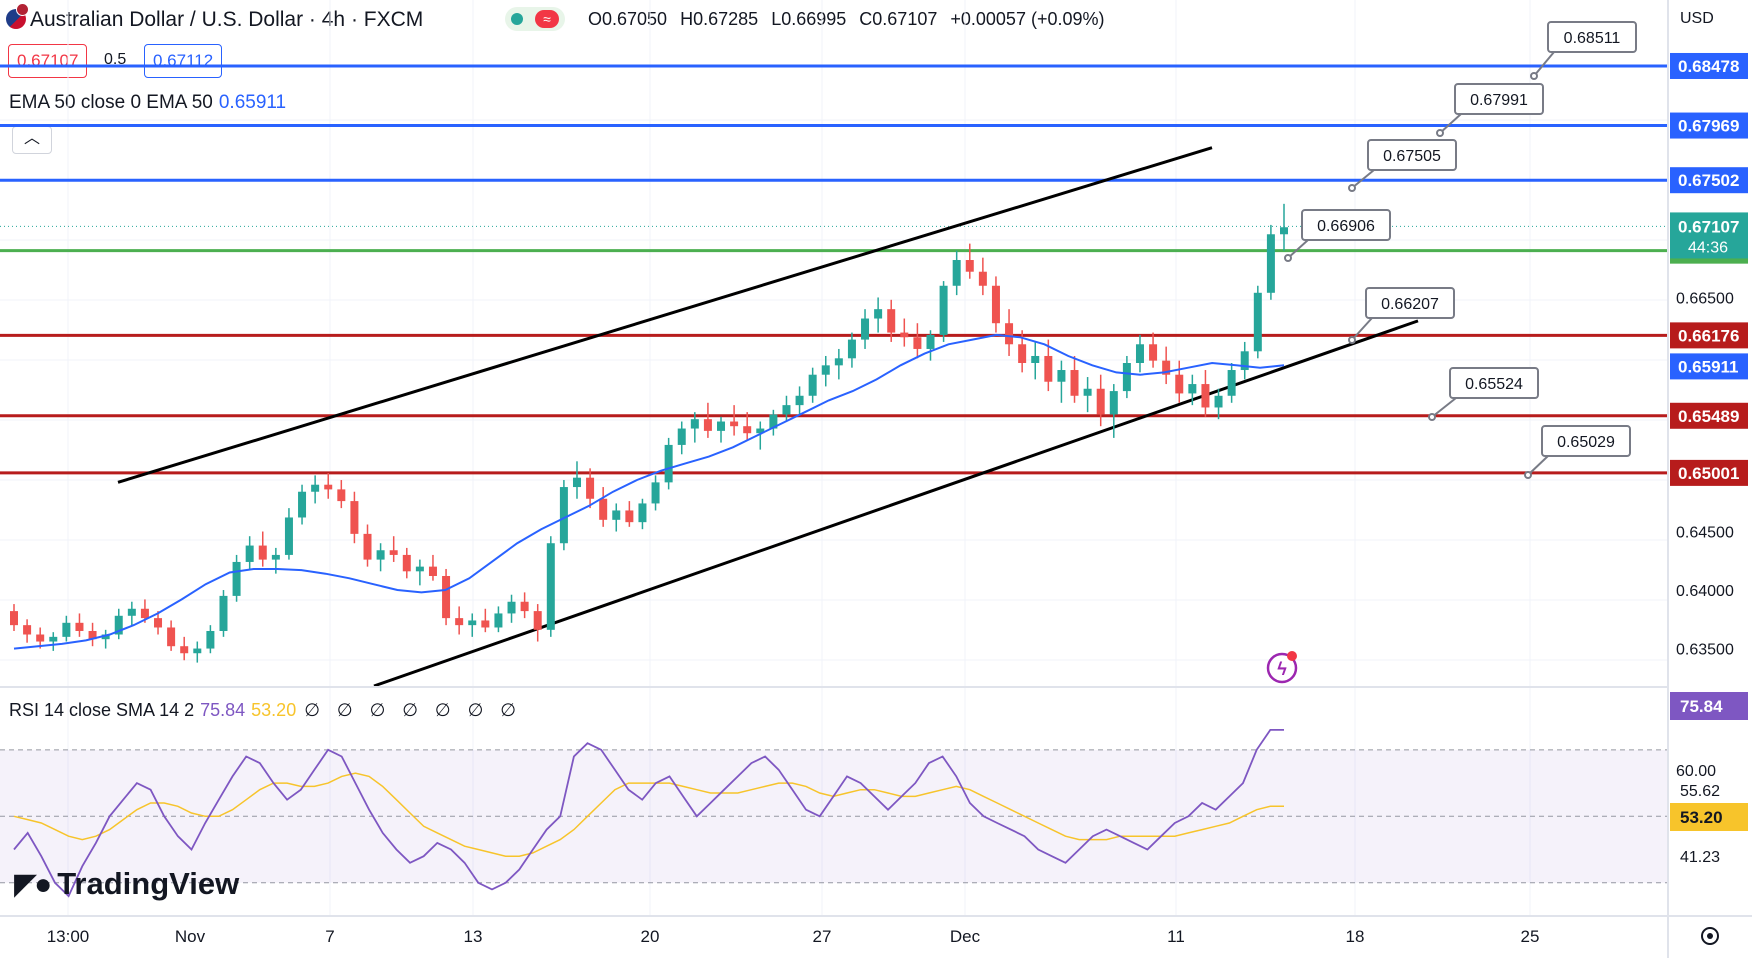 Image resolution: width=1752 pixels, height=958 pixels. Describe the element at coordinates (1710, 936) in the screenshot. I see `settings-gear-icon` at that location.